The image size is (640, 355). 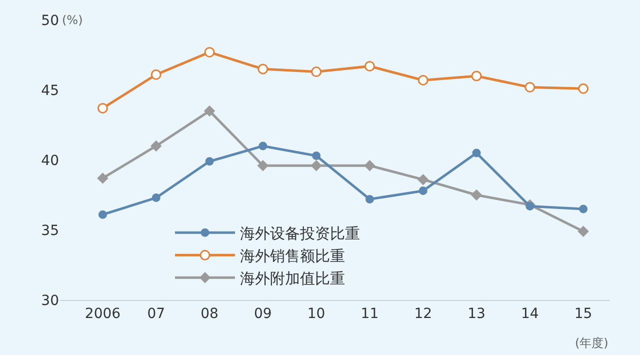 What do you see at coordinates (50, 300) in the screenshot?
I see `y-tick-label: 30` at bounding box center [50, 300].